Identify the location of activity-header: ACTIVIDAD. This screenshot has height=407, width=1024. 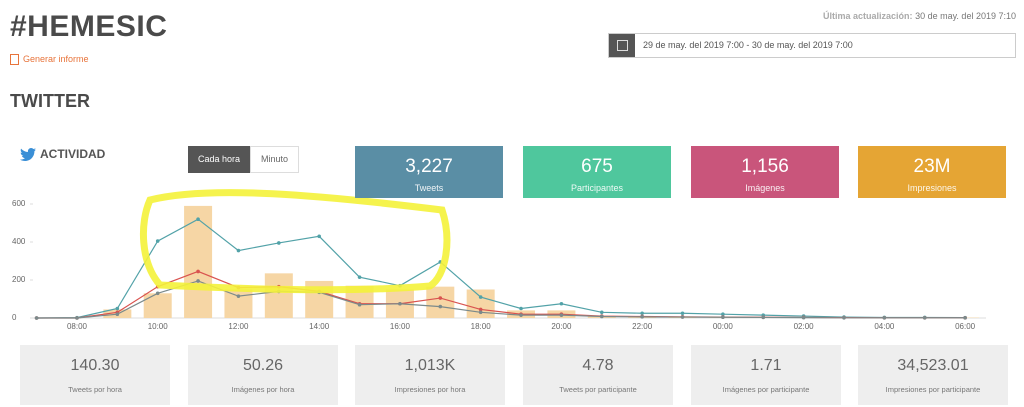
(63, 154).